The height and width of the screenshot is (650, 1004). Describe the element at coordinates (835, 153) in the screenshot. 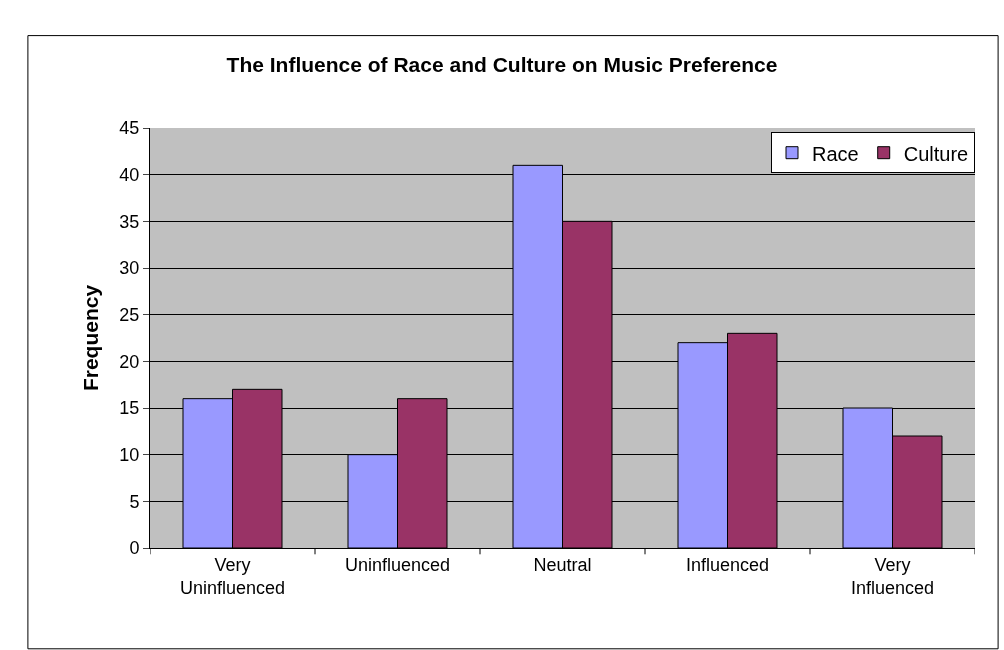

I see `legend-label: Race` at that location.